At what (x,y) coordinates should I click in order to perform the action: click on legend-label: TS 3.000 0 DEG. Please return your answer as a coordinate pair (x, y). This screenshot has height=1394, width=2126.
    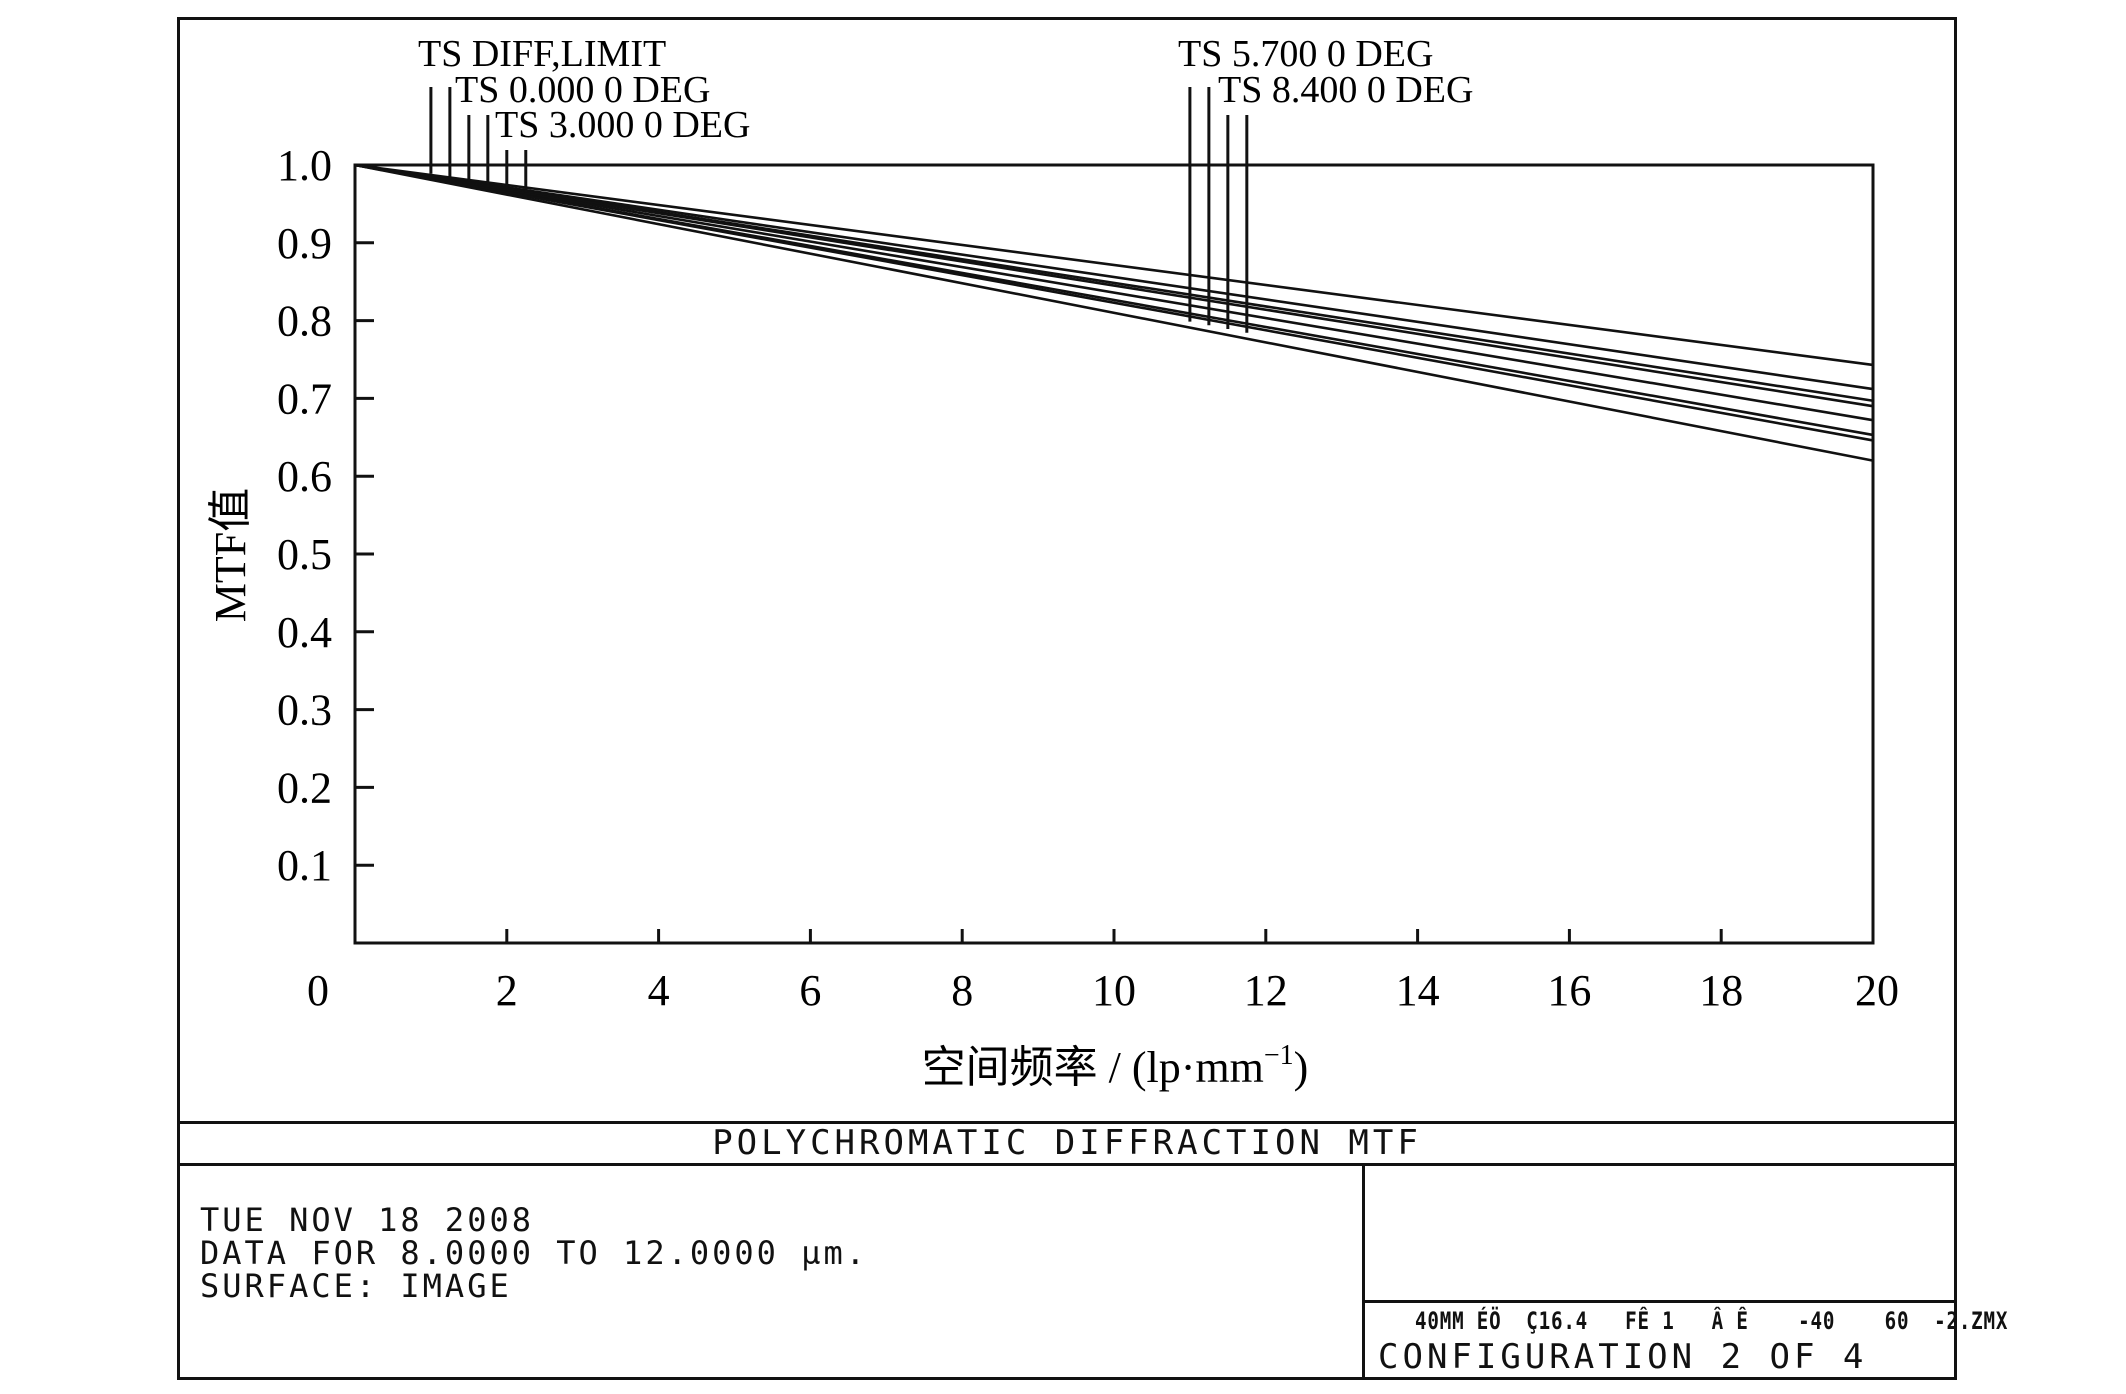
    Looking at the image, I should click on (622, 125).